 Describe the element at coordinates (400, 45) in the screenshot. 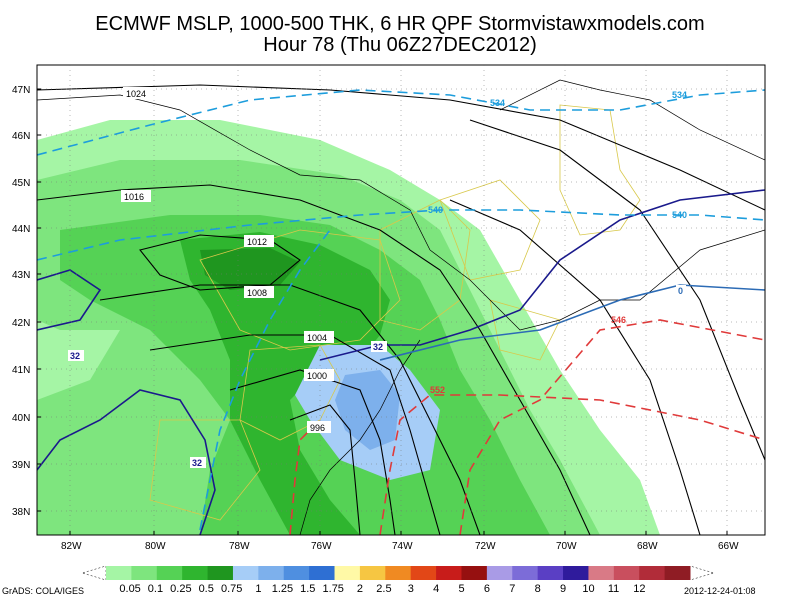

I see `map-title-line2: Hour 78 (Thu 06Z27DEC2012)` at that location.